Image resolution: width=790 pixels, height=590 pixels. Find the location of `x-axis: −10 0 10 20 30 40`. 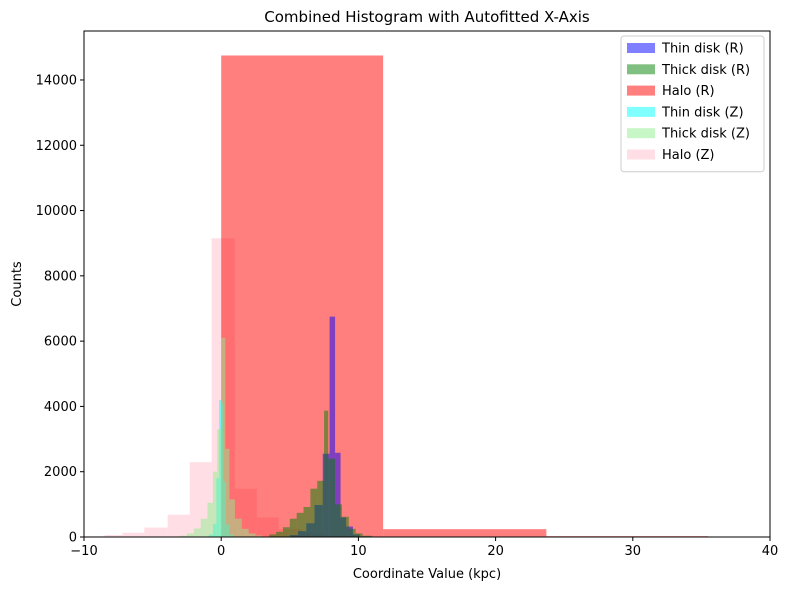

x-axis: −10 0 10 20 30 40 is located at coordinates (424, 548).